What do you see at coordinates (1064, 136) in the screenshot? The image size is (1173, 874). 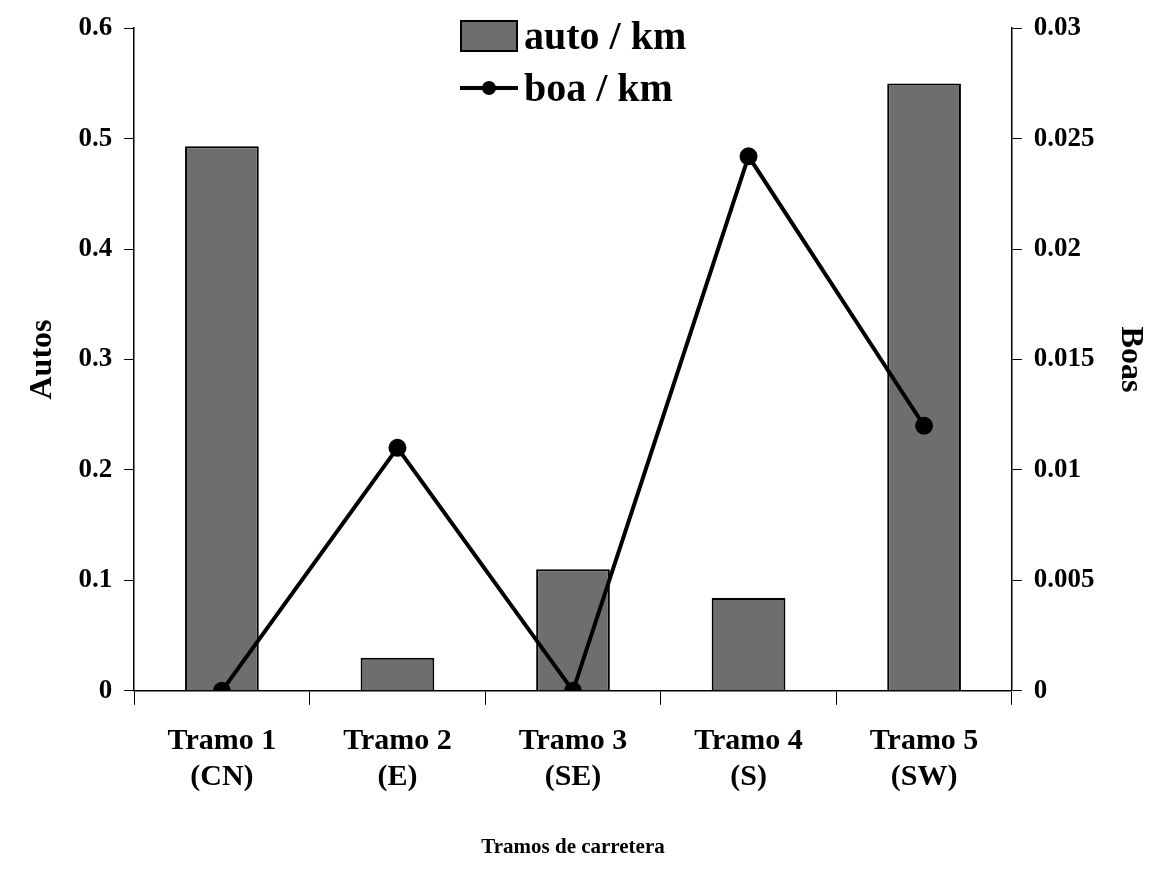 I see `y2-tick-label: 0.025` at bounding box center [1064, 136].